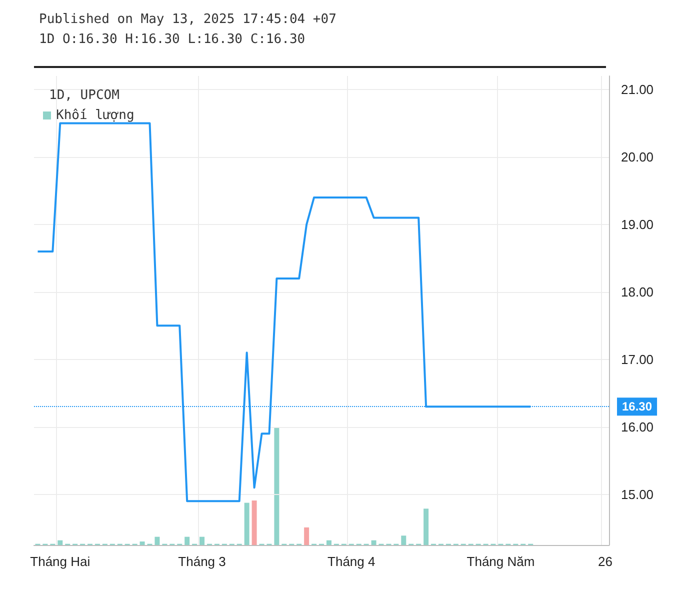 The image size is (695, 615). Describe the element at coordinates (637, 292) in the screenshot. I see `y-tick-label: 18.00` at that location.